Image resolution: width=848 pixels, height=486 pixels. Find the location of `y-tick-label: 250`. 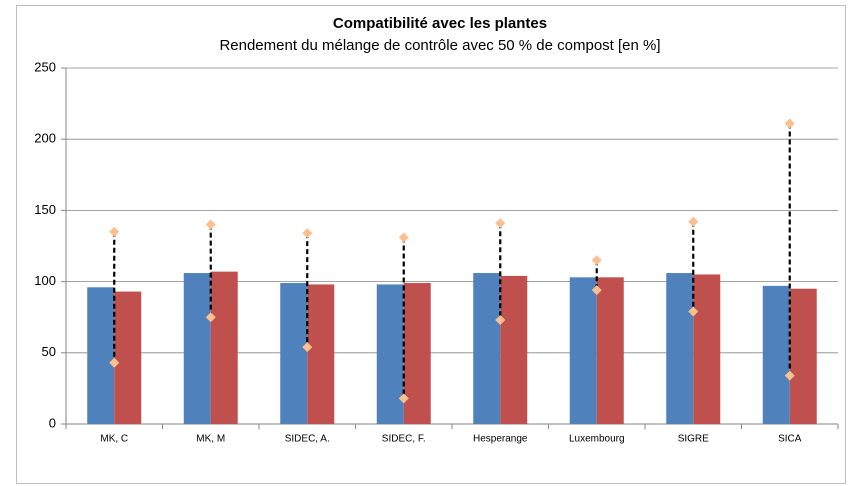

y-tick-label: 250 is located at coordinates (45, 66).